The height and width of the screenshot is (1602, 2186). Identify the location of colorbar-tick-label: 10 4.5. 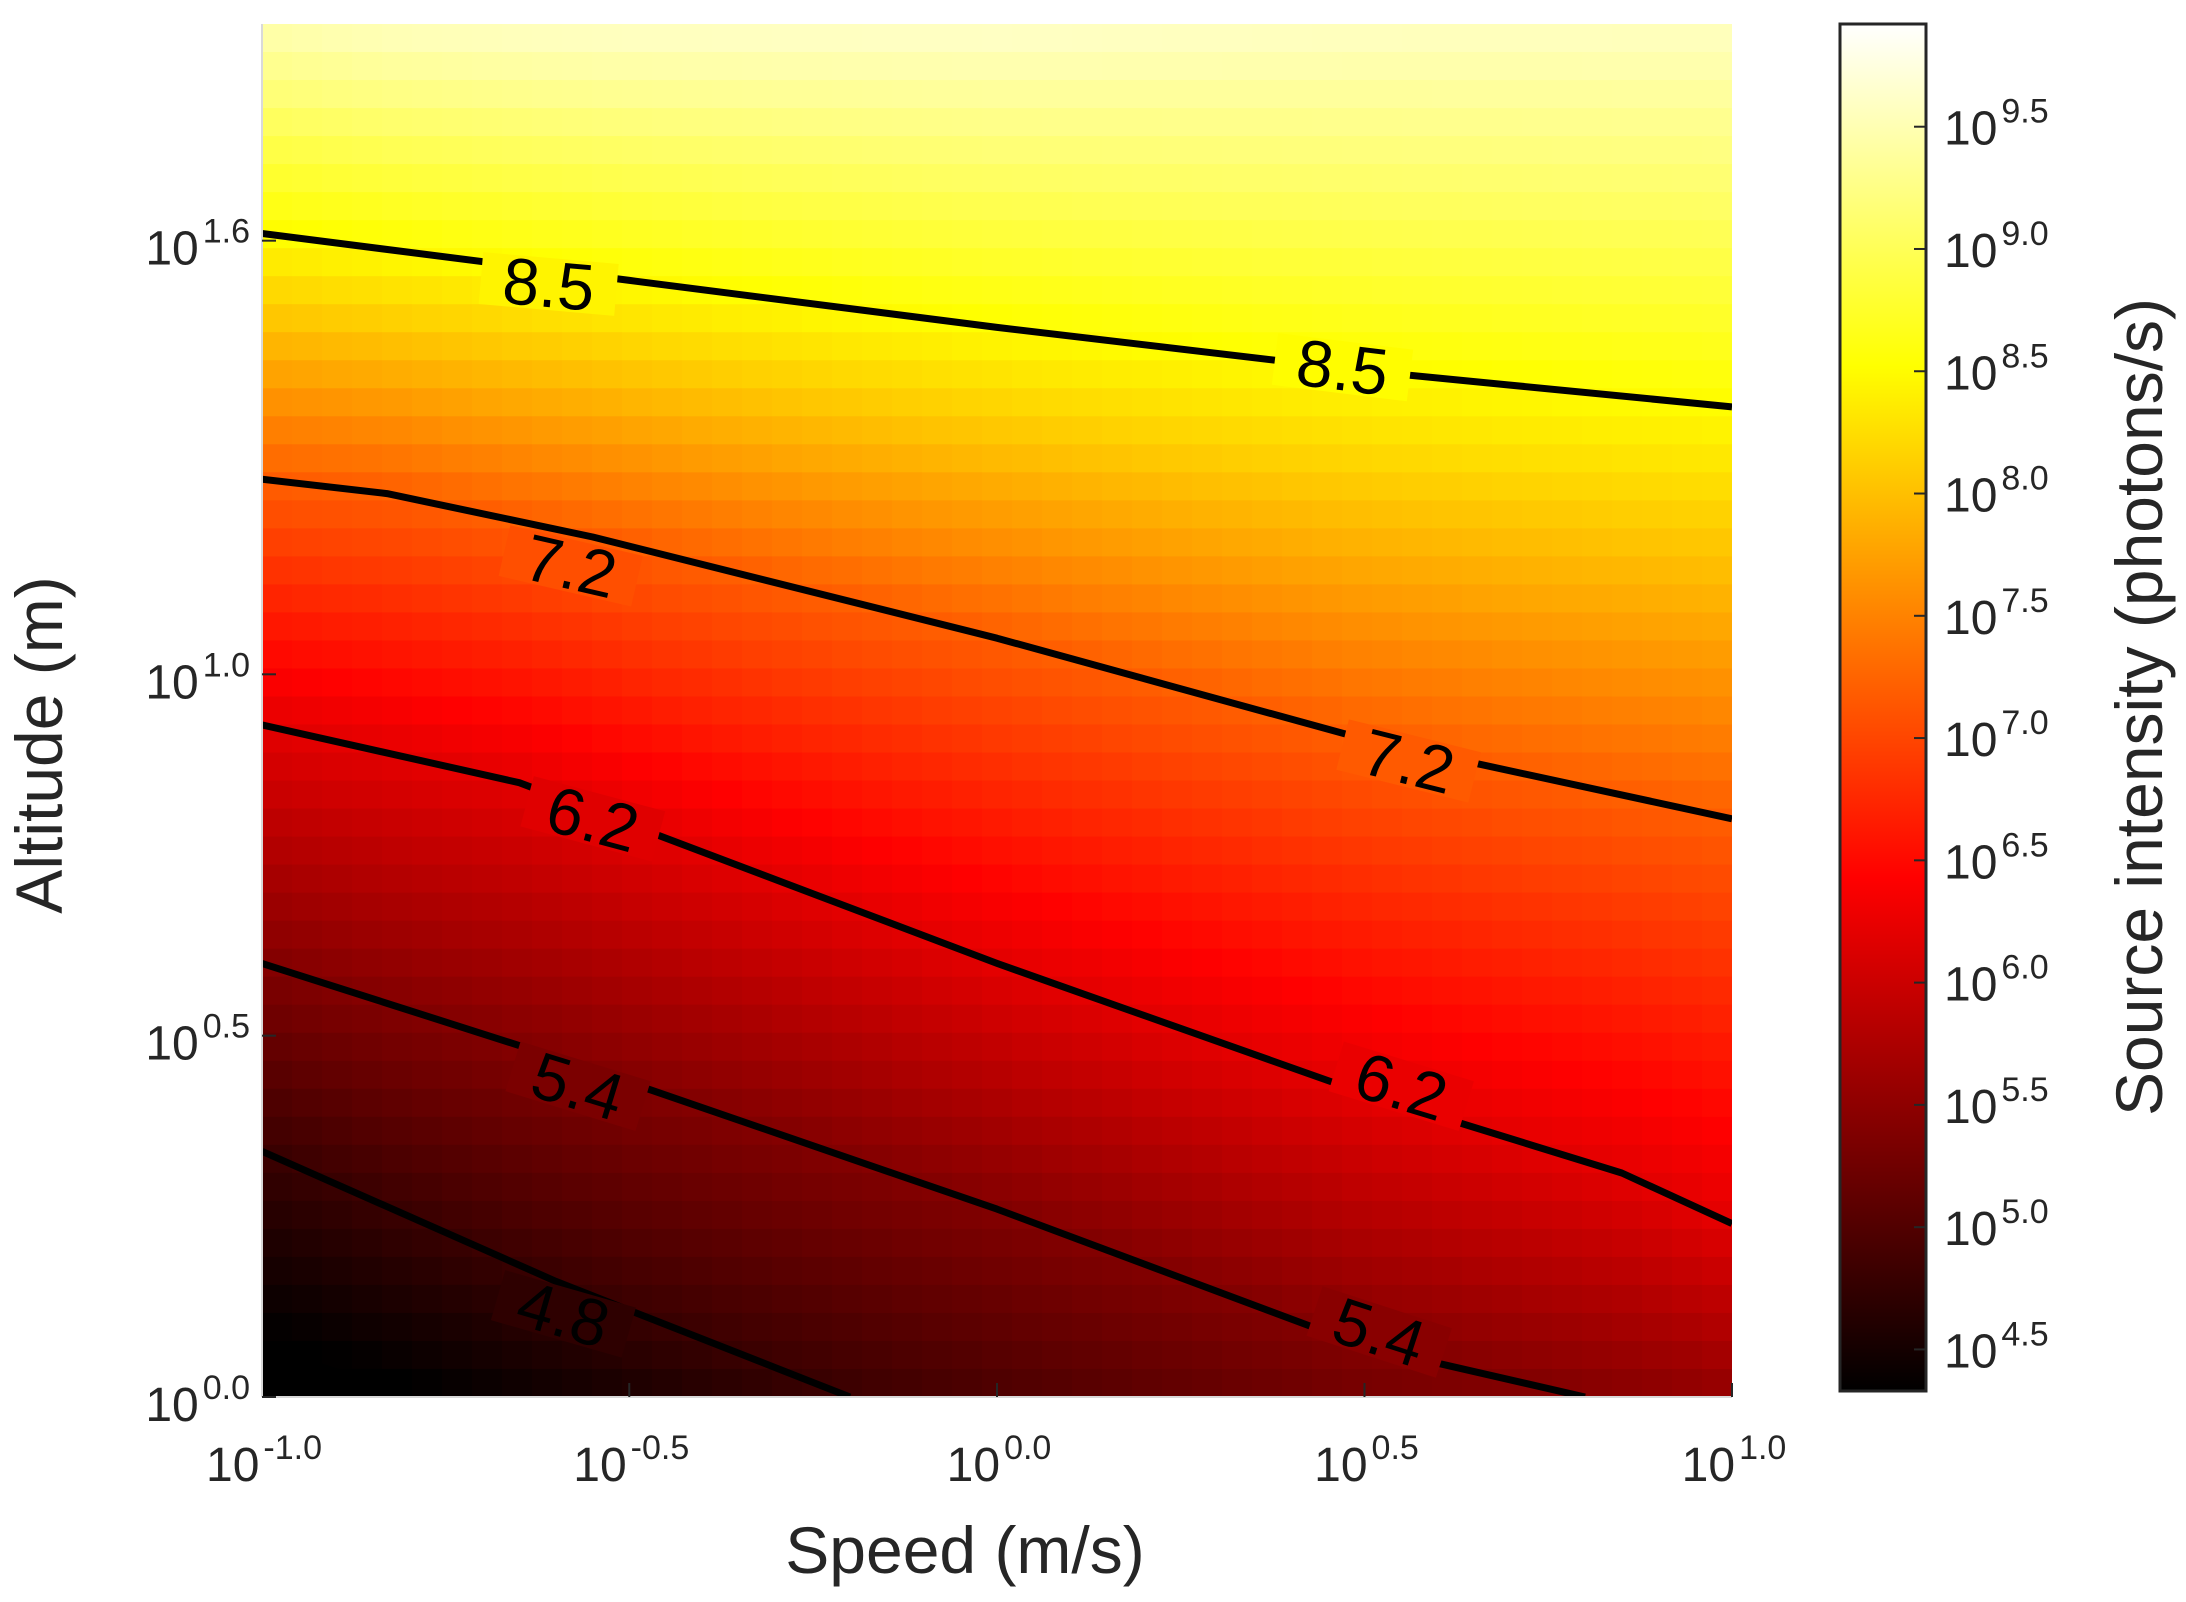
(1996, 1346).